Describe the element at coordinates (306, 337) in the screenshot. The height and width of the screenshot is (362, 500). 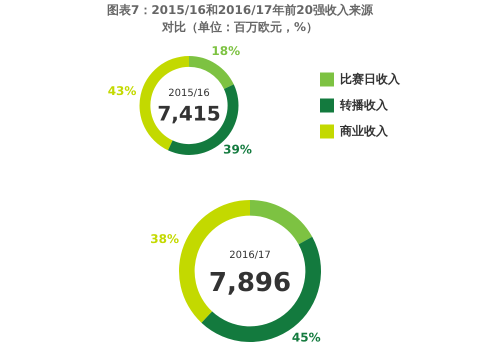
I see `data-label: 45%` at that location.